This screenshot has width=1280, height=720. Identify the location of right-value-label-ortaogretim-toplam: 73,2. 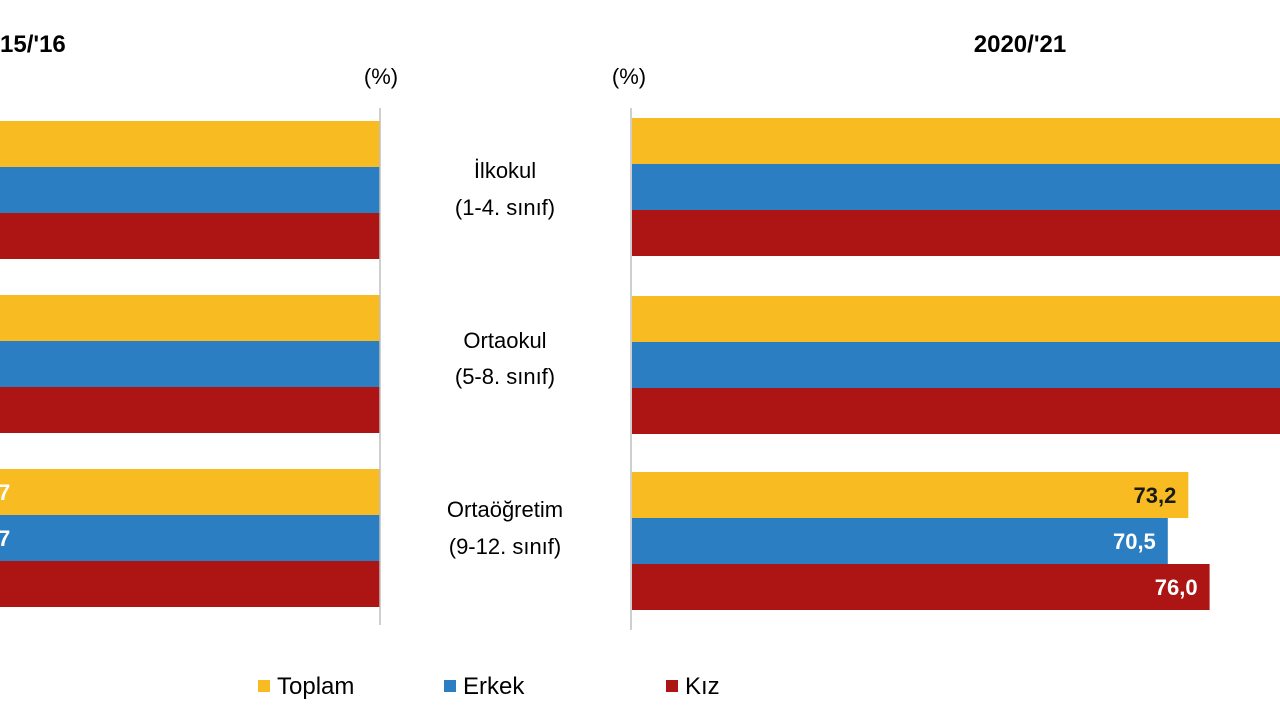
(1154, 495).